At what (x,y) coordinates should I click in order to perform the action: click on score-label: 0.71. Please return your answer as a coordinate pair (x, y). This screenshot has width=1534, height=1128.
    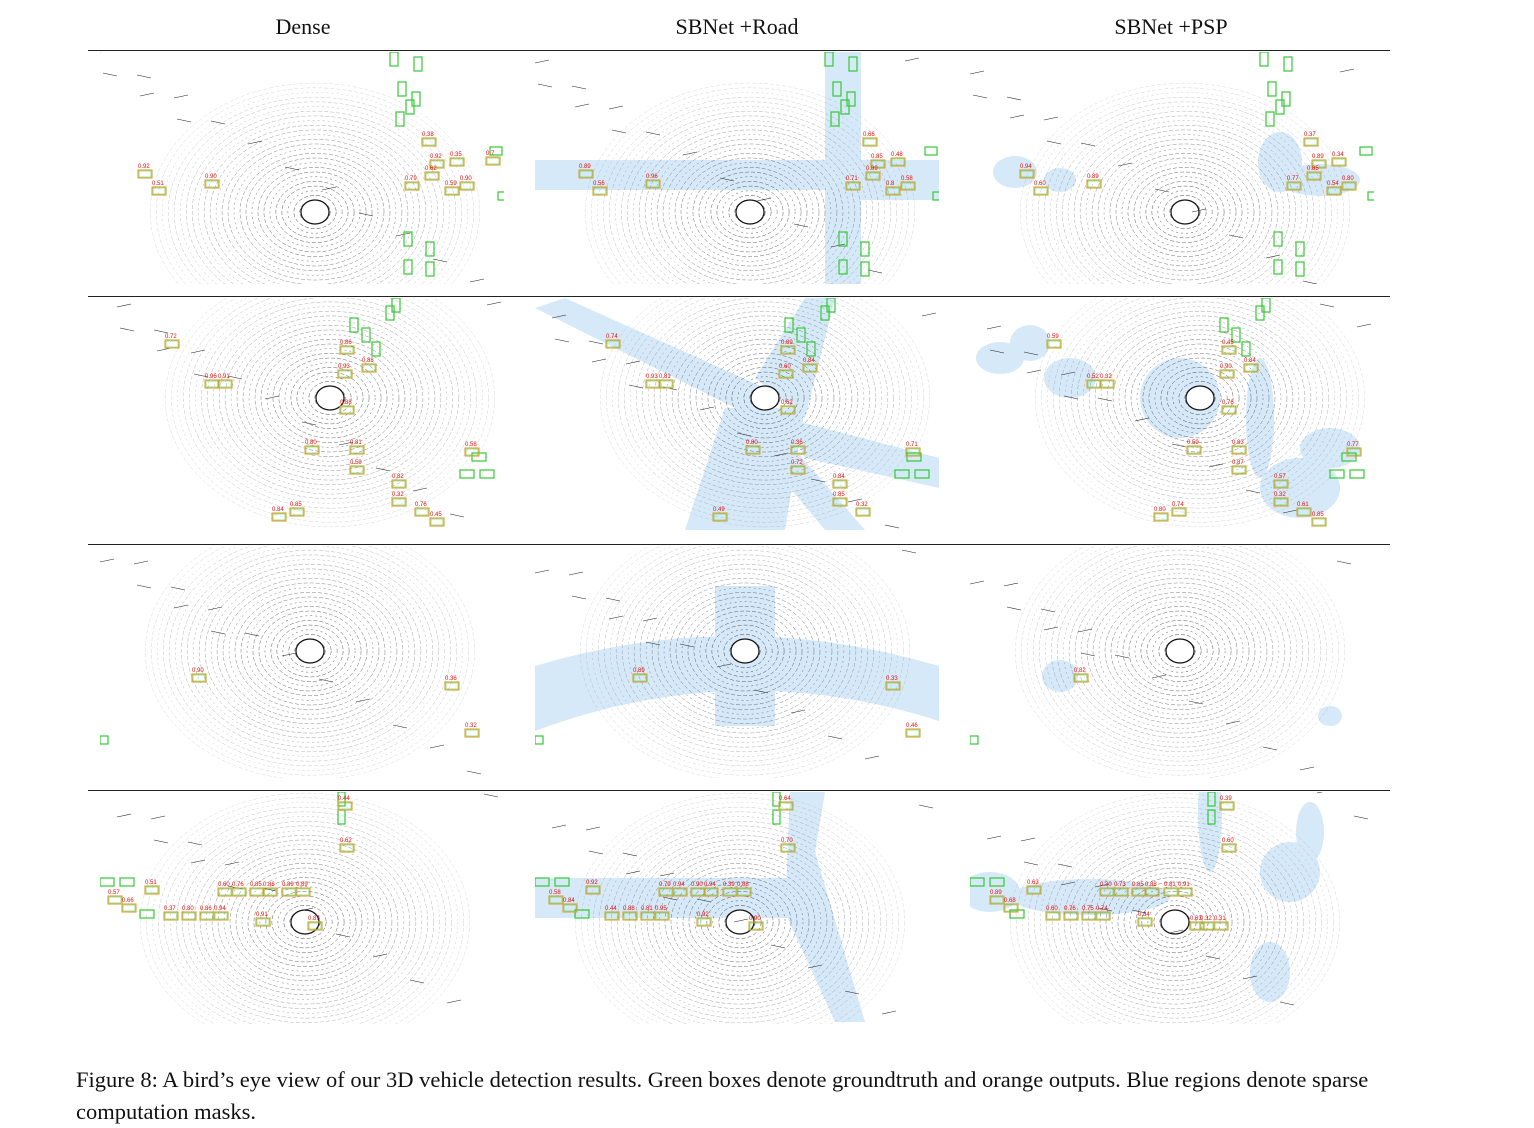
    Looking at the image, I should click on (852, 179).